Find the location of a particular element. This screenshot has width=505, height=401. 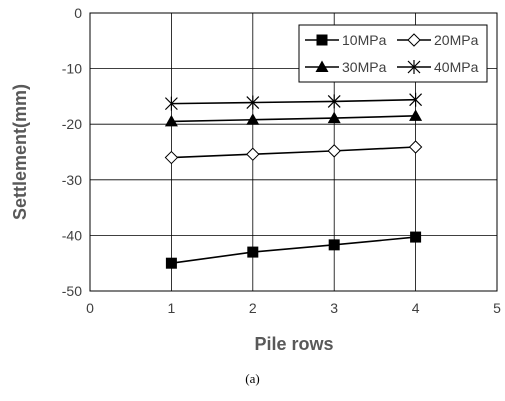

y-tick-label: -30 is located at coordinates (72, 180).